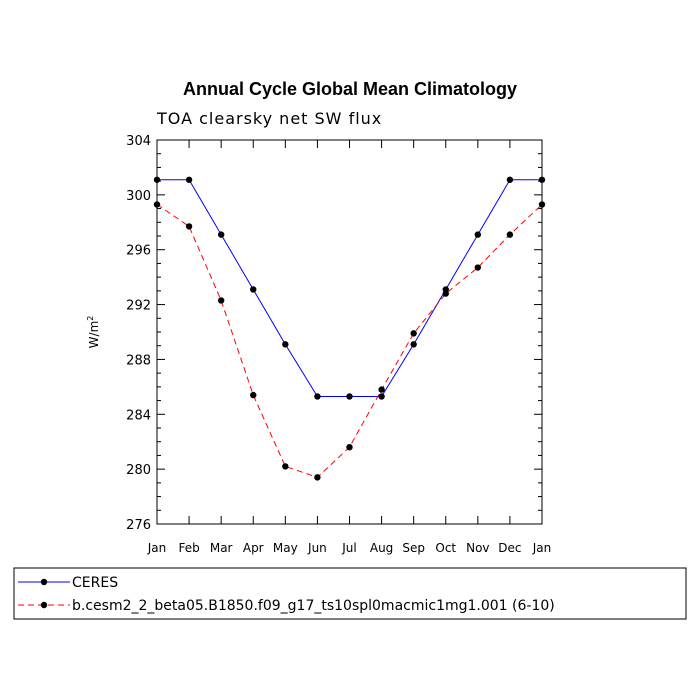 This screenshot has height=700, width=700. What do you see at coordinates (90, 318) in the screenshot?
I see `y-axis-label-sup: 2` at bounding box center [90, 318].